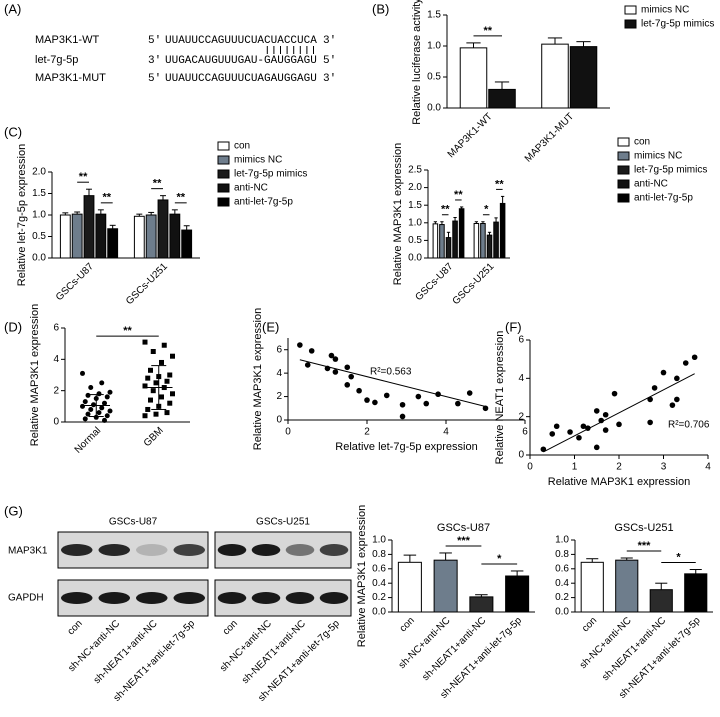 The width and height of the screenshot is (720, 717). Describe the element at coordinates (133, 522) in the screenshot. I see `blot-title: GSCs-U87` at that location.